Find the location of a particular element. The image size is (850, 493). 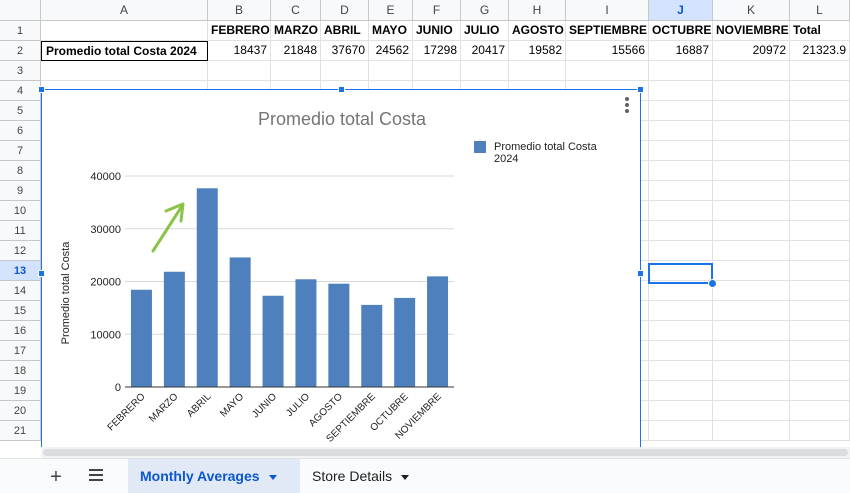

column-header: E is located at coordinates (391, 10).